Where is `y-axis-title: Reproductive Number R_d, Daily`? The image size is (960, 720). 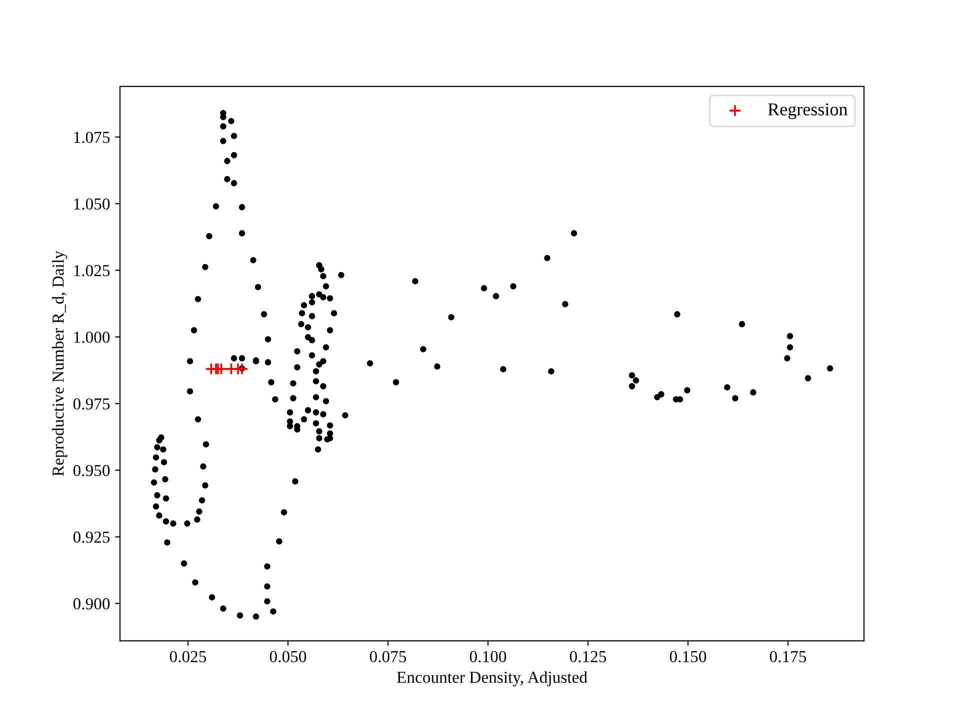
y-axis-title: Reproductive Number R_d, Daily is located at coordinates (60, 363).